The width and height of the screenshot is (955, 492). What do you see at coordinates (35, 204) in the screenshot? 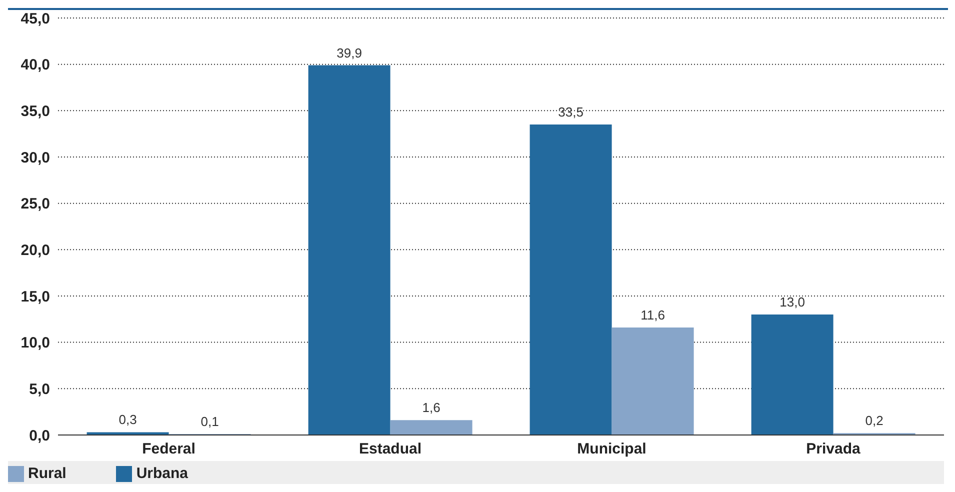
I see `y-tick-label: 25,0` at bounding box center [35, 204].